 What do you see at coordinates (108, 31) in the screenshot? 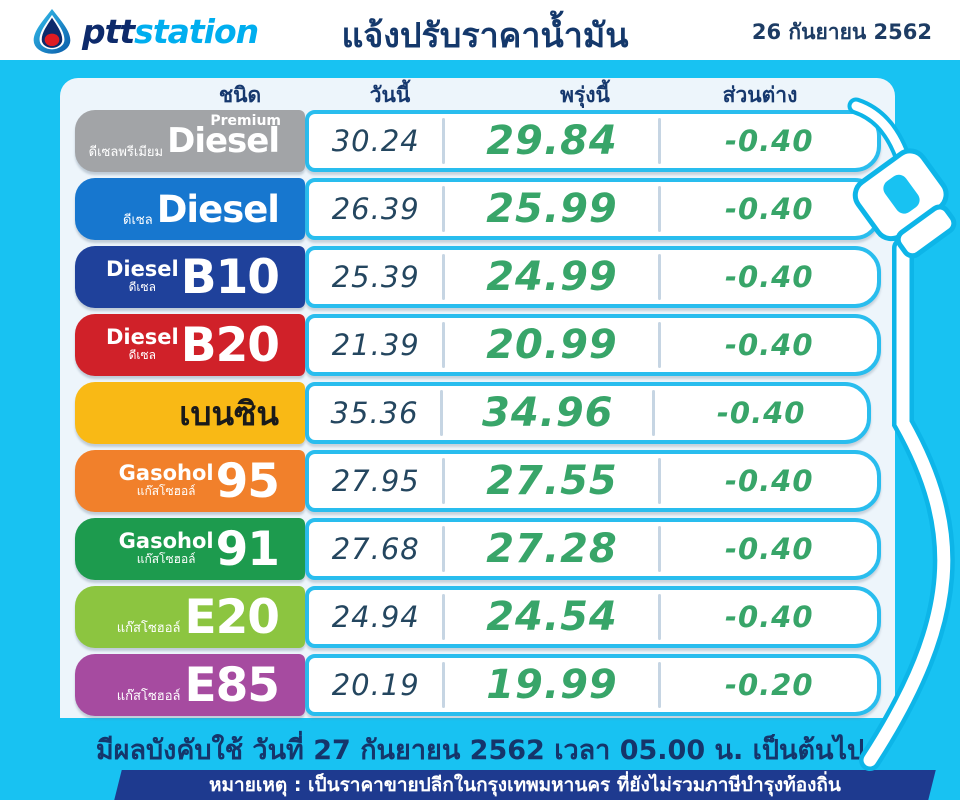
I see `logo-ptt-text: ptt` at bounding box center [108, 31].